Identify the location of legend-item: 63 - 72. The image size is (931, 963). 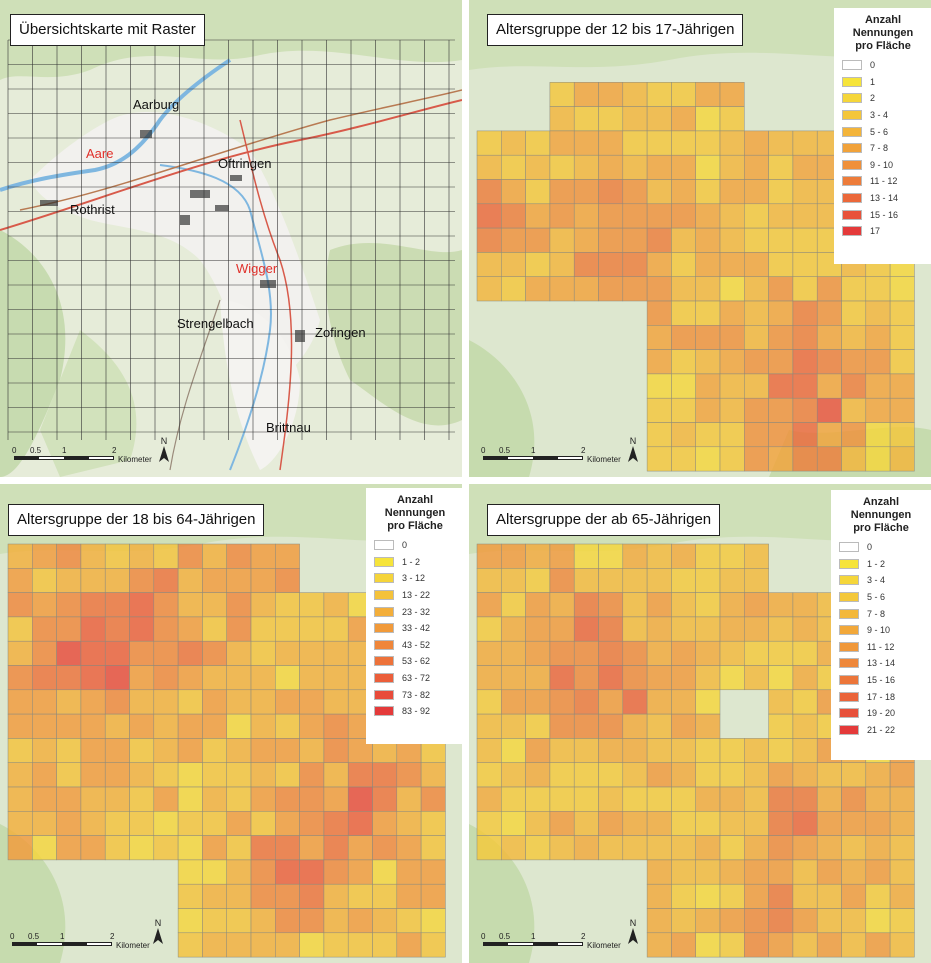
(415, 678).